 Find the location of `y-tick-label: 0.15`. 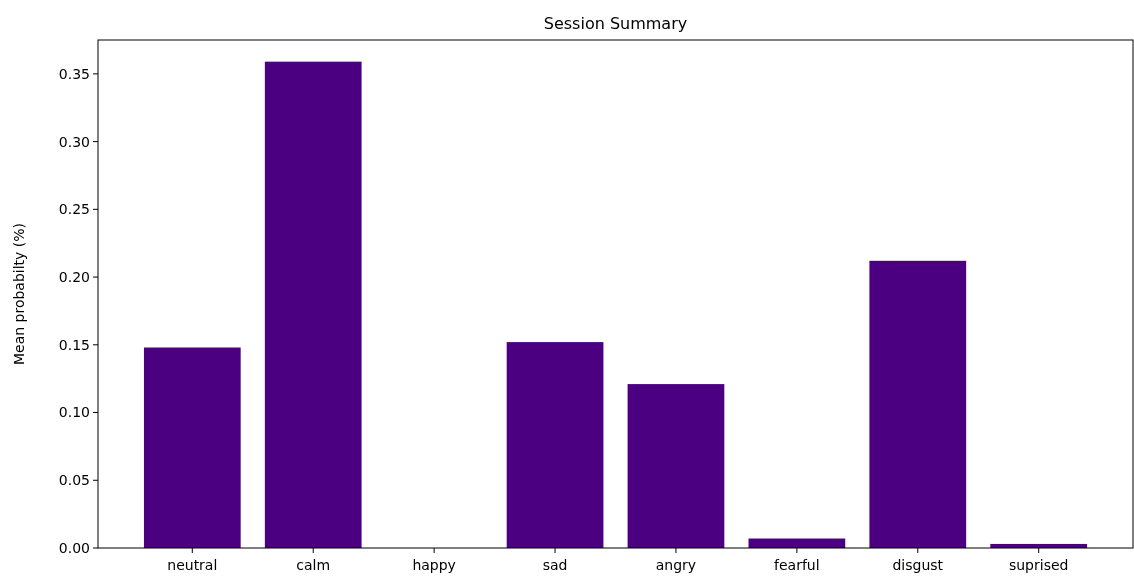

y-tick-label: 0.15 is located at coordinates (74, 344).